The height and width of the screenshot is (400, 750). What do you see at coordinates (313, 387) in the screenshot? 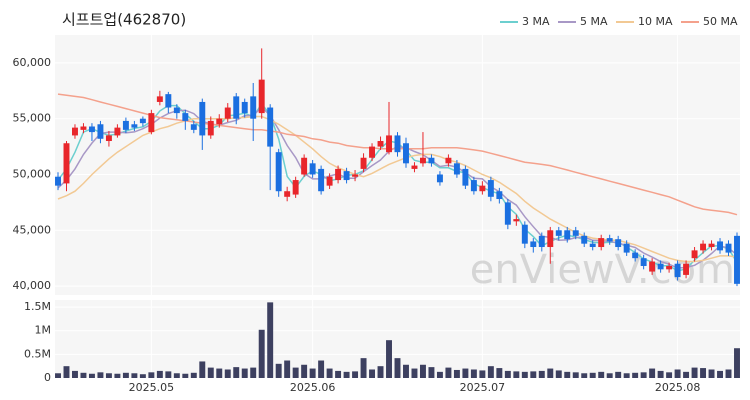
I see `x-tick-label: 2025.06` at bounding box center [313, 387].